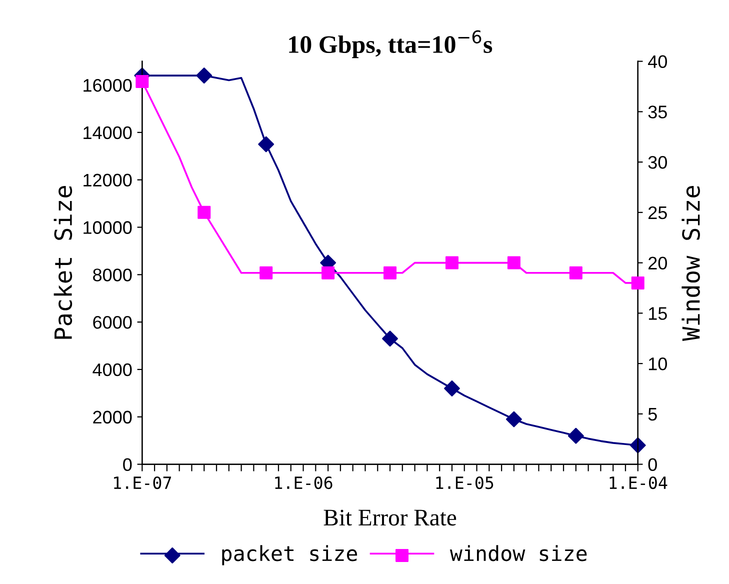  What do you see at coordinates (657, 162) in the screenshot?
I see `y2-tick-label: 30` at bounding box center [657, 162].